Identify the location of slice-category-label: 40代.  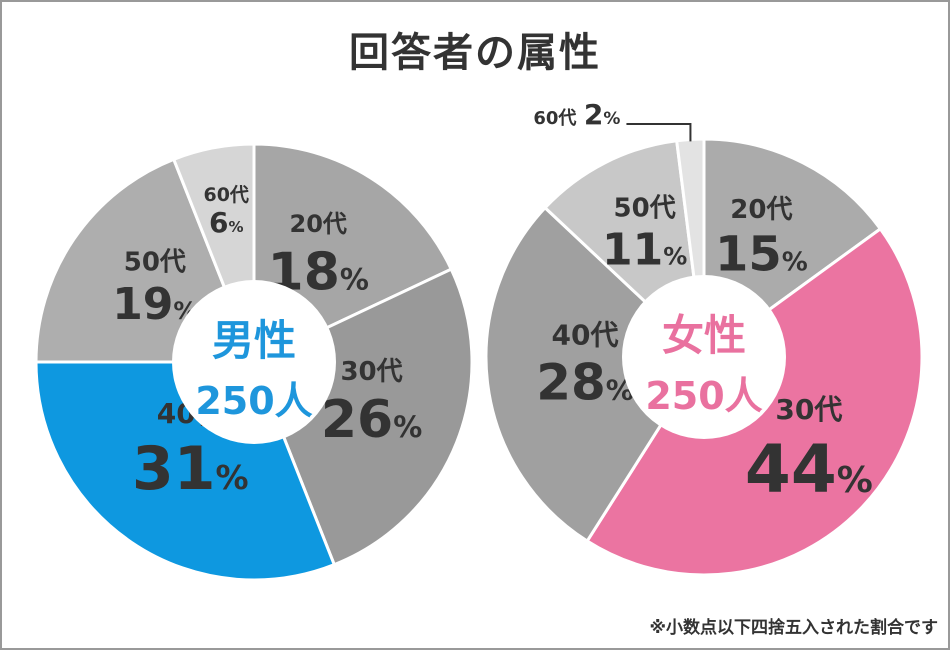
(585, 335).